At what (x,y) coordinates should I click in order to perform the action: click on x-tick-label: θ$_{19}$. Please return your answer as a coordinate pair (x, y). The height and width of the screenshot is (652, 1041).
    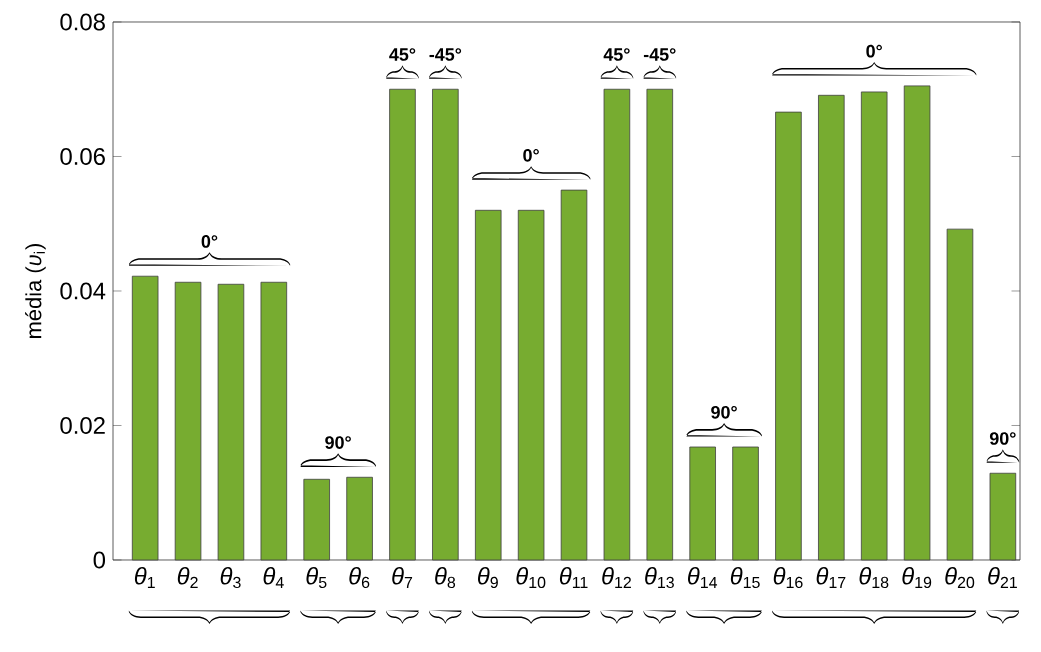
    Looking at the image, I should click on (917, 578).